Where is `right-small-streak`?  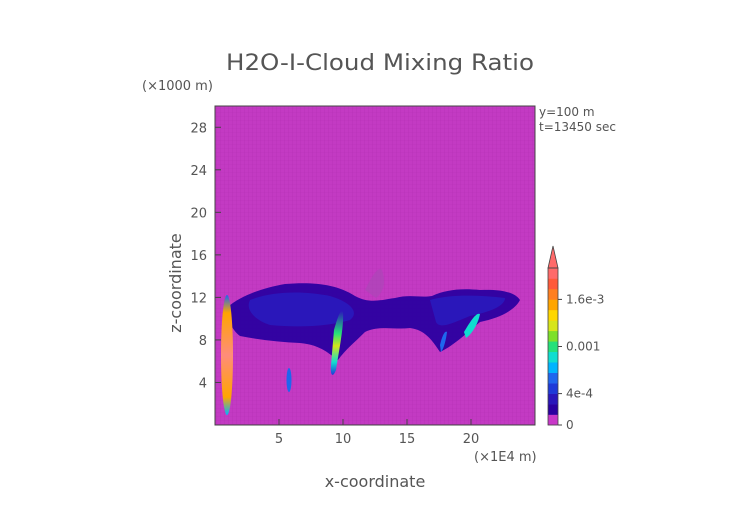
right-small-streak is located at coordinates (443, 341).